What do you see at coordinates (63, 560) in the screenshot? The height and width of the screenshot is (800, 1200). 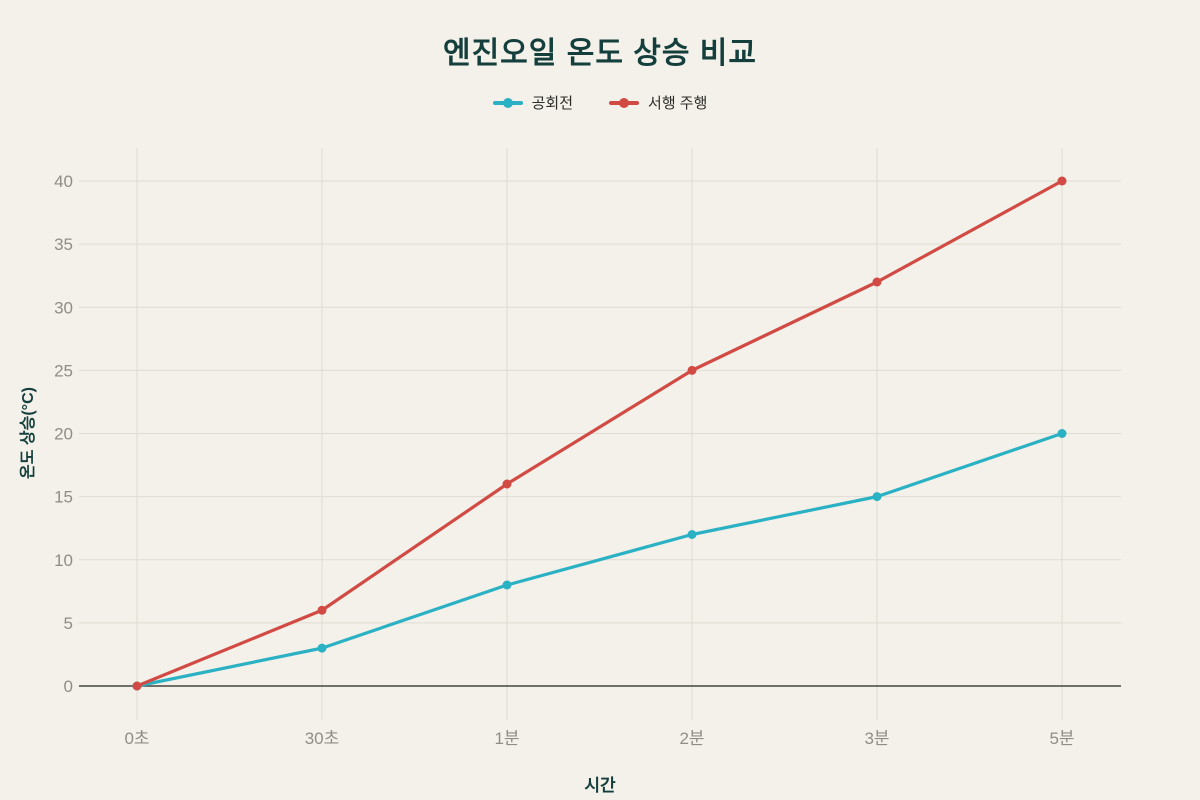 I see `y-tick-label: 10` at bounding box center [63, 560].